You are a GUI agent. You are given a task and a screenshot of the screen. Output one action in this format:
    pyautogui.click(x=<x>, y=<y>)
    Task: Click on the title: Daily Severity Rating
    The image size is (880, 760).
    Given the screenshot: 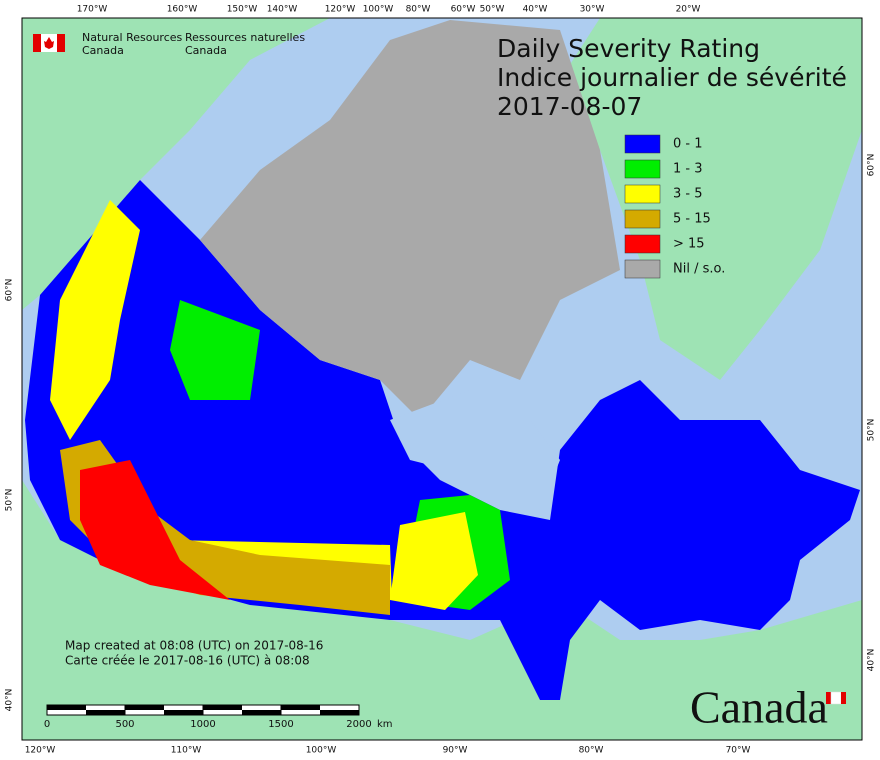 What is the action you would take?
    pyautogui.click(x=628, y=48)
    